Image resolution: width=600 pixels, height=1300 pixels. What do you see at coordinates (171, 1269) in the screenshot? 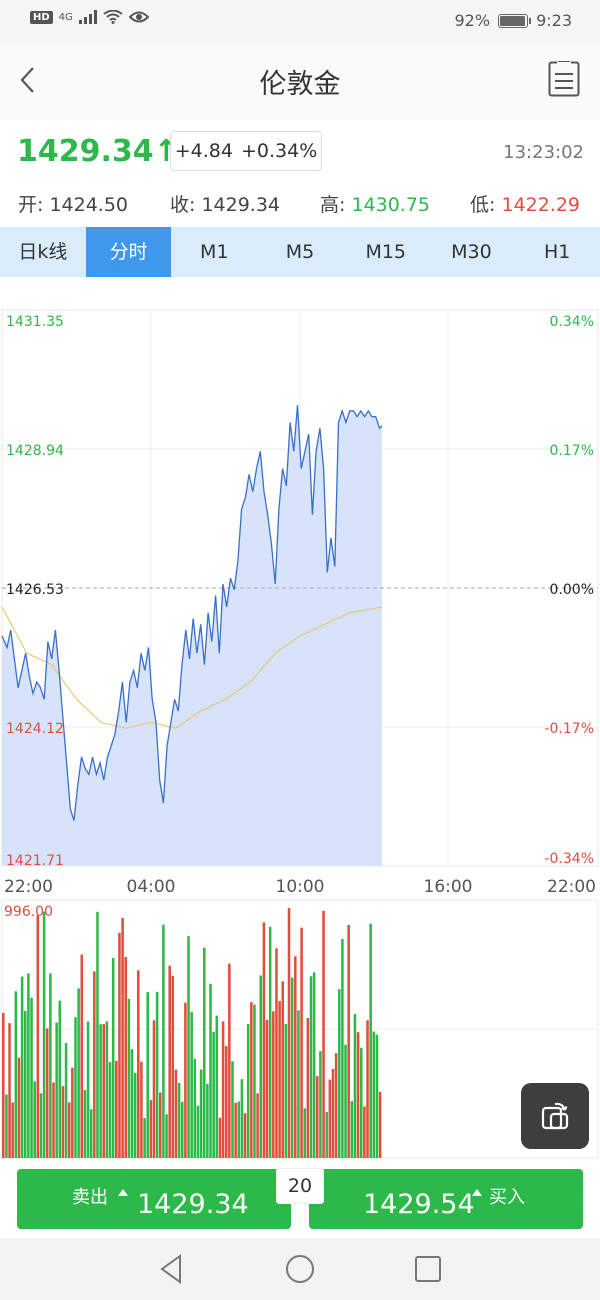
I see `nav-back-button` at bounding box center [171, 1269].